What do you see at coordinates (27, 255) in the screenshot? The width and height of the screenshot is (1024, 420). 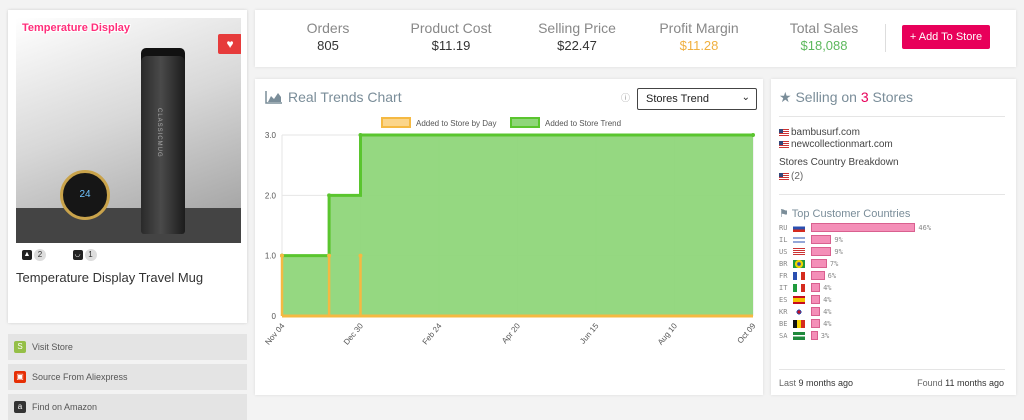 I see `shopify-bag-icon: ▲` at bounding box center [27, 255].